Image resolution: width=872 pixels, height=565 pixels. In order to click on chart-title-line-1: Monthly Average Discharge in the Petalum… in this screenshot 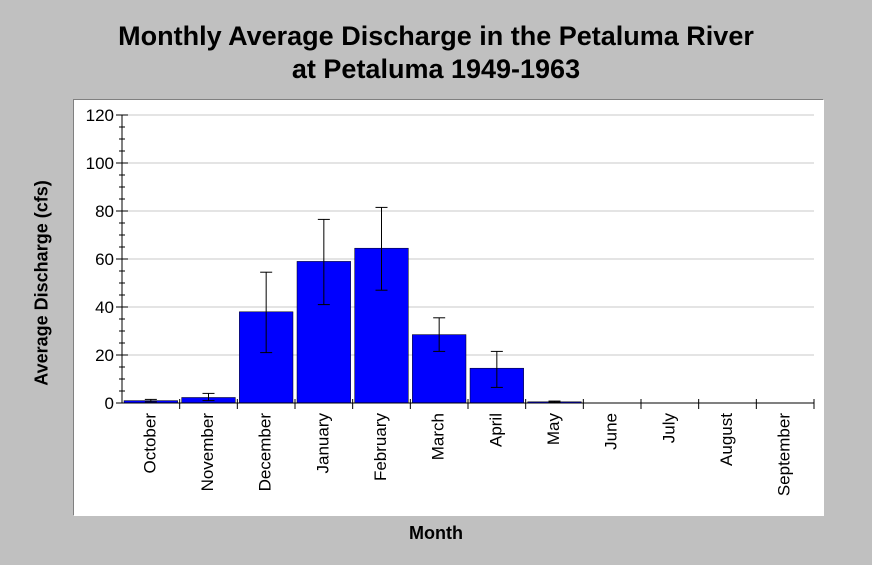, I will do `click(436, 36)`.